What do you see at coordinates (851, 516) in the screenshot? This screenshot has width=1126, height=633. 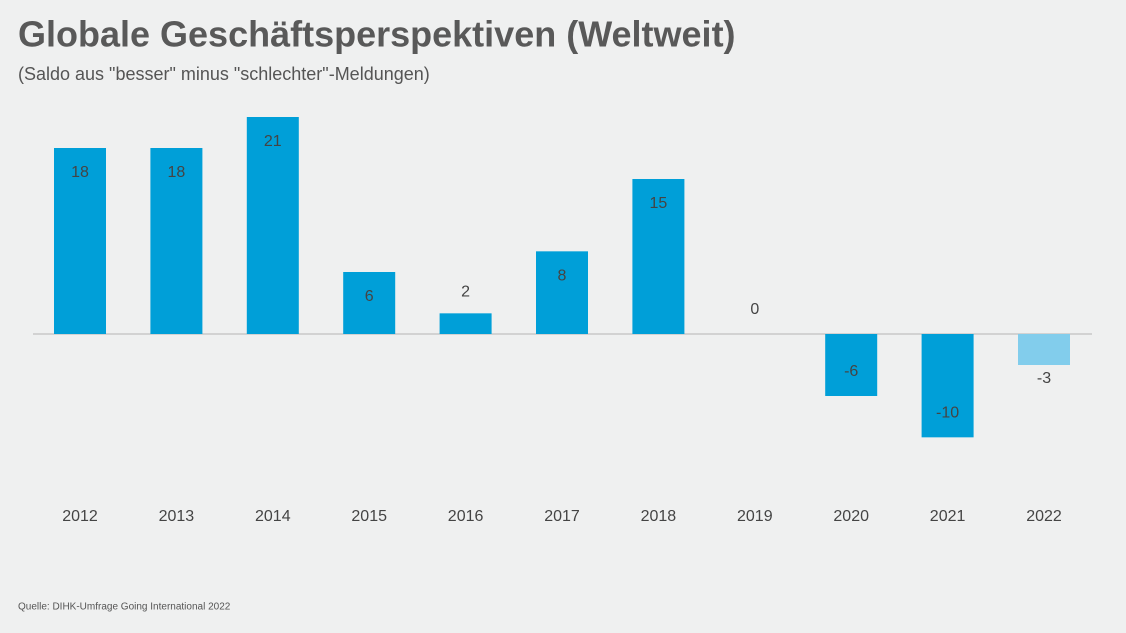 I see `x-tick-label: 2020` at bounding box center [851, 516].